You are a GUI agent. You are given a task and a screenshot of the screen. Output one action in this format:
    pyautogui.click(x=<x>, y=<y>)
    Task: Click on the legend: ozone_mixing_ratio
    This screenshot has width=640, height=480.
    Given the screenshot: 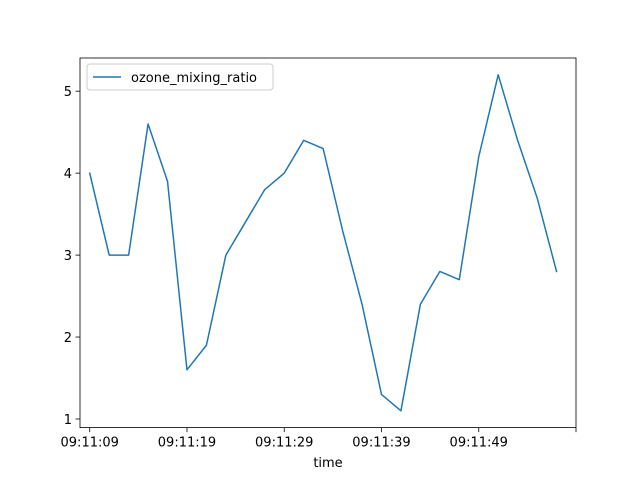 What is the action you would take?
    pyautogui.click(x=180, y=77)
    